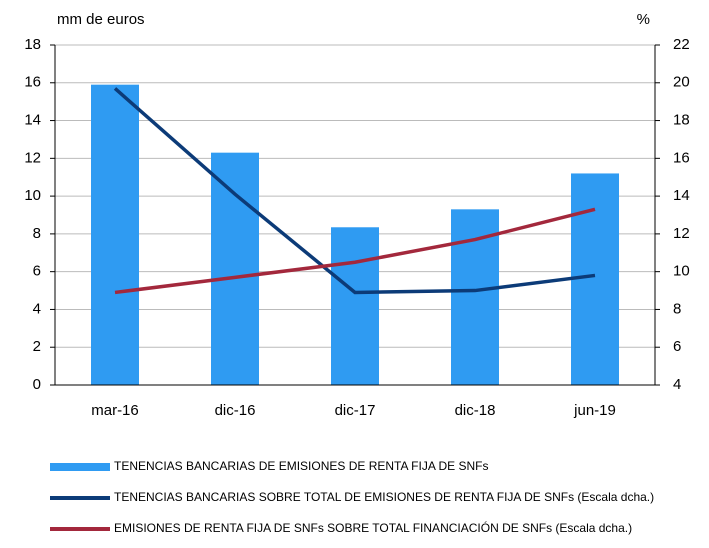 This screenshot has width=709, height=548. I want to click on y2-tick-label: 6, so click(677, 346).